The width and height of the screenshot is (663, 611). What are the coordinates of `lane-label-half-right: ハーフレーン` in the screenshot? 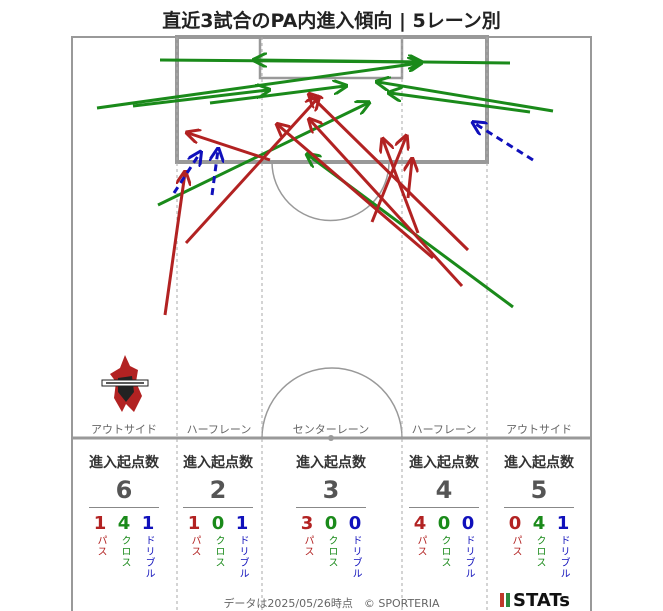 It's located at (444, 429).